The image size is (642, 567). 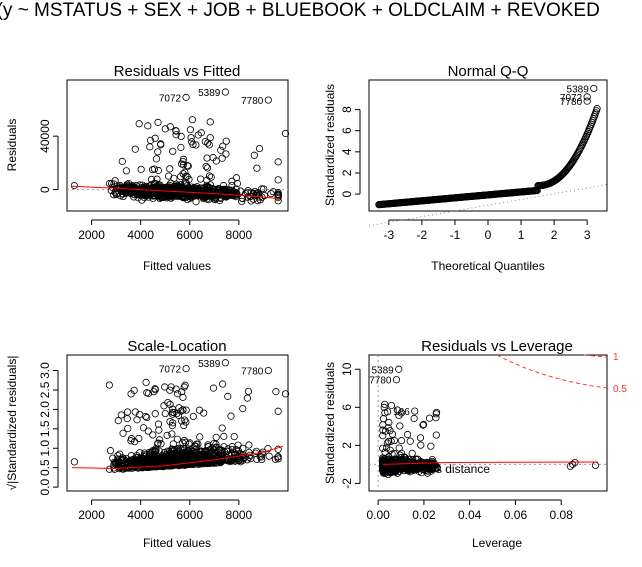 I want to click on smoother-line, so click(x=176, y=192).